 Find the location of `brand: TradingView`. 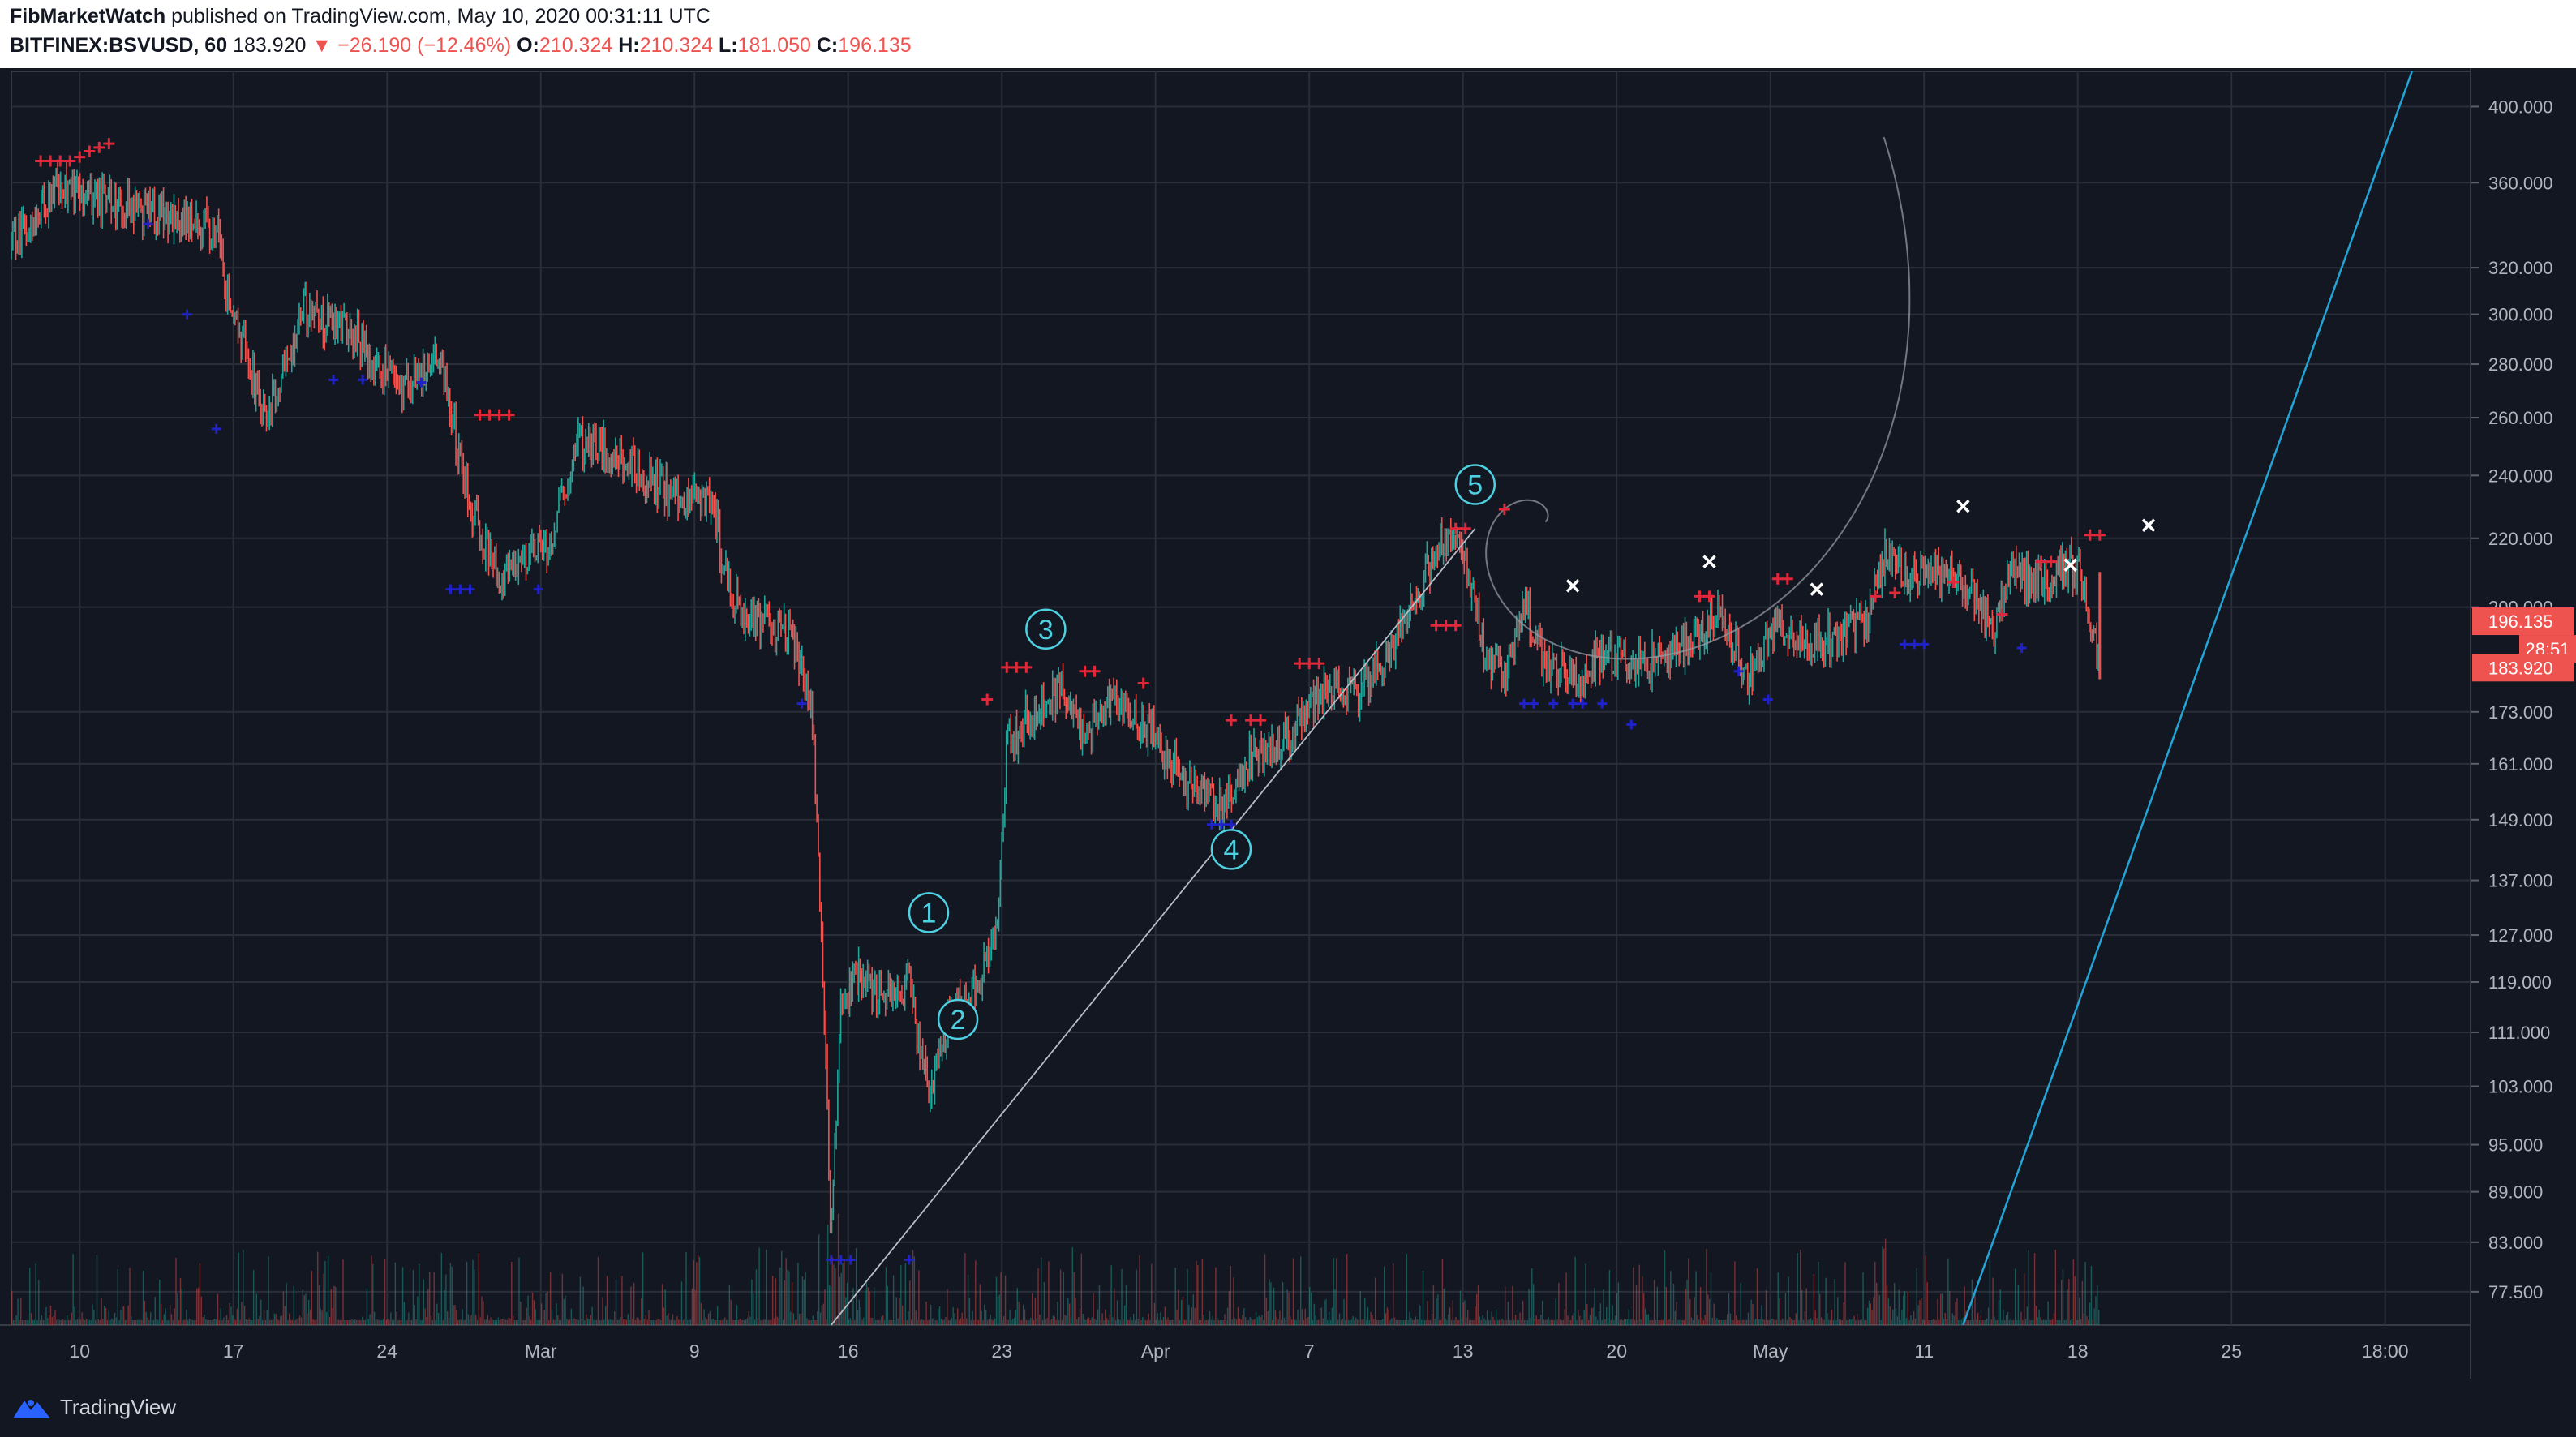

brand: TradingView is located at coordinates (93, 1407).